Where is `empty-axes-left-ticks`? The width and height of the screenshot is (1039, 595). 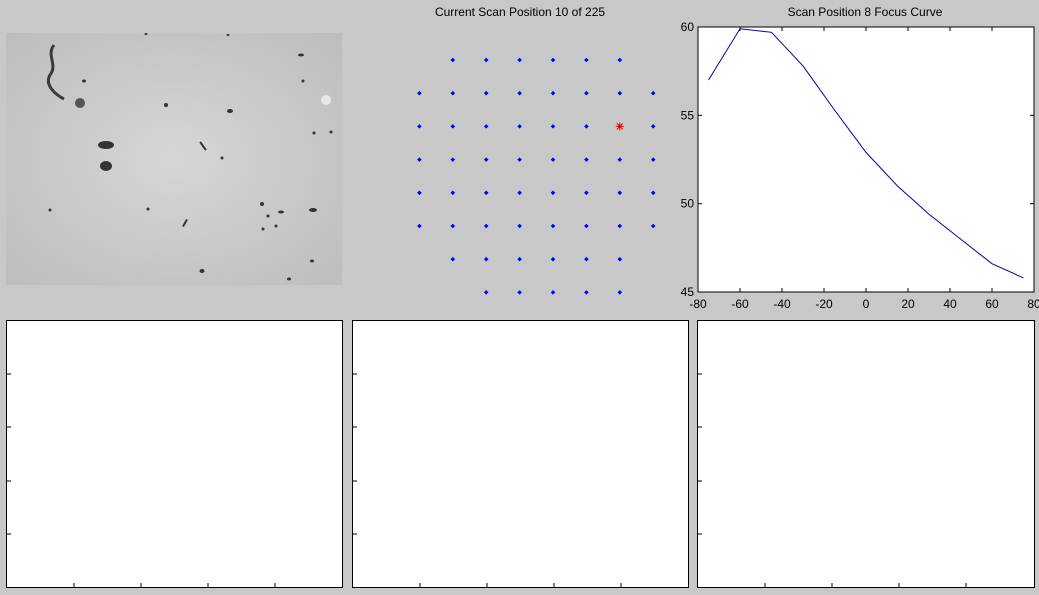 empty-axes-left-ticks is located at coordinates (141, 480).